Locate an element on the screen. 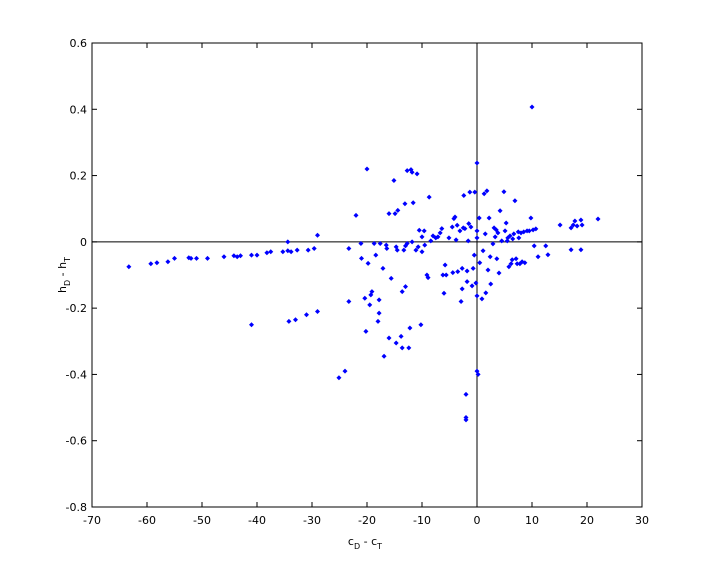 This screenshot has height=572, width=710. y-tick-label: -0.2 is located at coordinates (76, 308).